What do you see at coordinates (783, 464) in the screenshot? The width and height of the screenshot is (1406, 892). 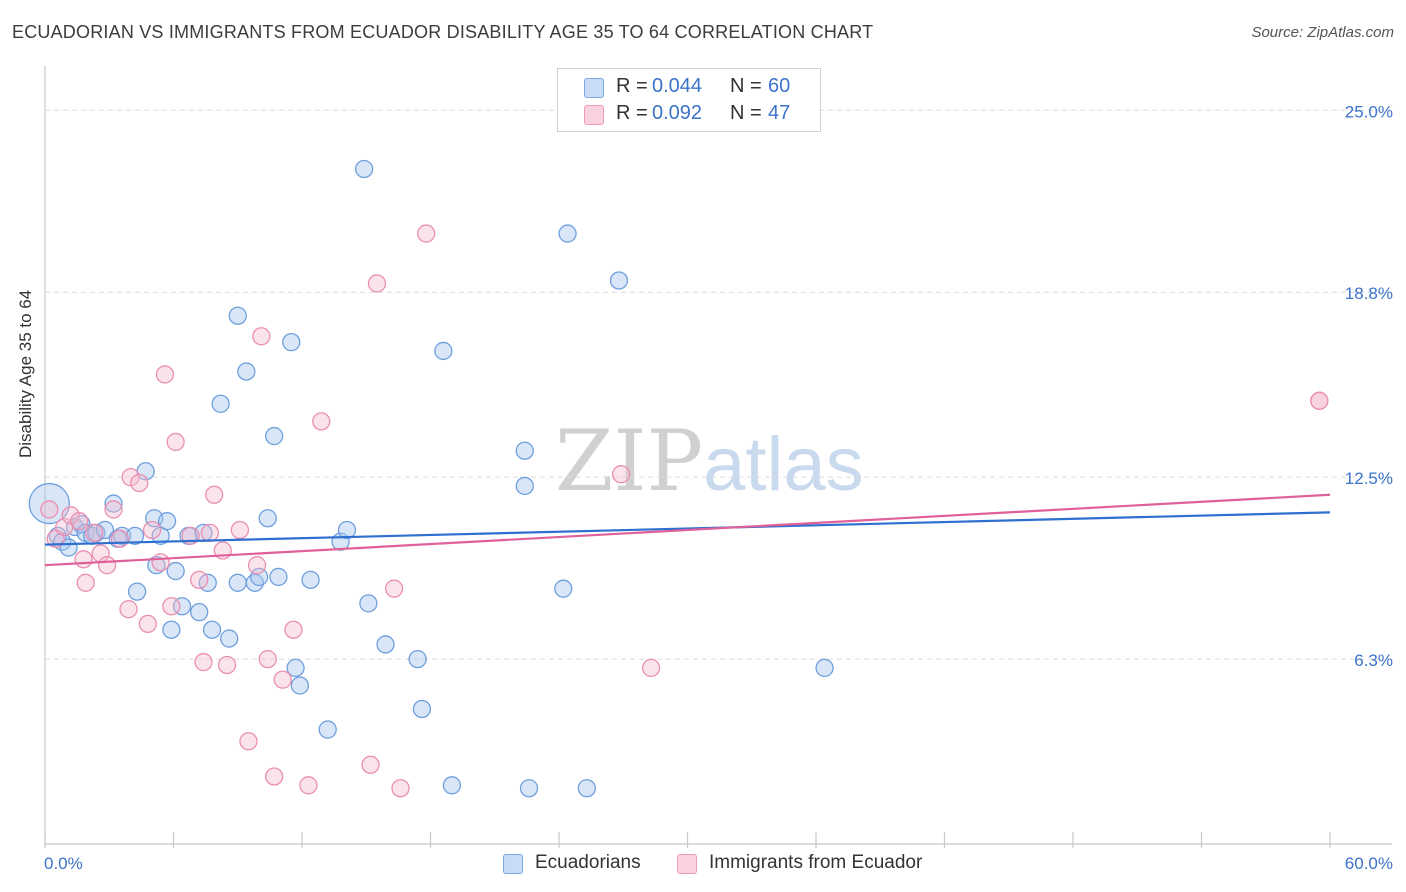 I see `watermark-atlas: atlas` at bounding box center [783, 464].